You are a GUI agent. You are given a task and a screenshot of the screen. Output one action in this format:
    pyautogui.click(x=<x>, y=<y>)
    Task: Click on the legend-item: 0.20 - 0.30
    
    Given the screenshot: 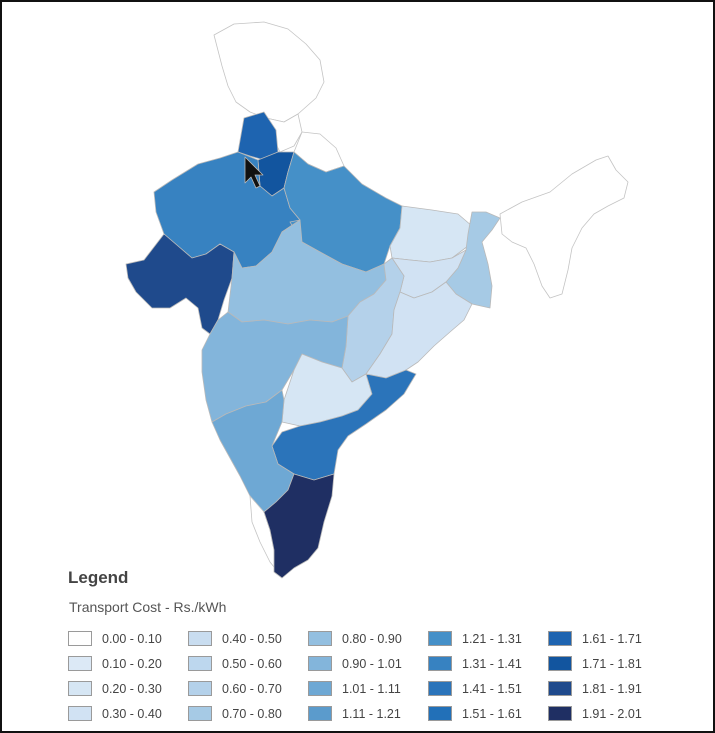 What is the action you would take?
    pyautogui.click(x=128, y=688)
    